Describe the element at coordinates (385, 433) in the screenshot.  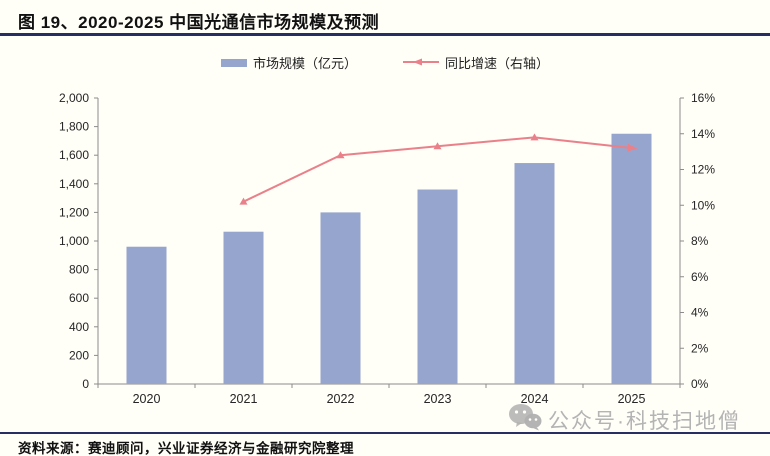
I see `footer-divider` at that location.